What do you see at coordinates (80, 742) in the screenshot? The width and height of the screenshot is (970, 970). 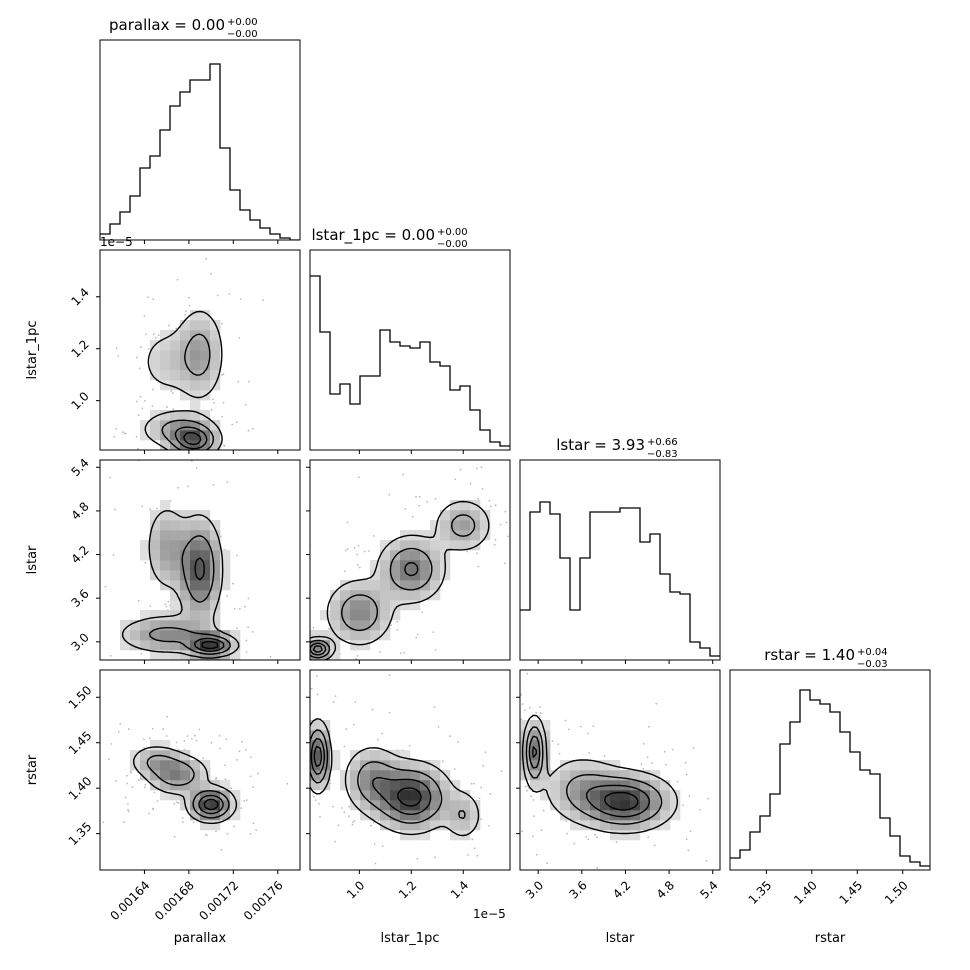 I see `y-tick-label-rstar: 1.45` at bounding box center [80, 742].